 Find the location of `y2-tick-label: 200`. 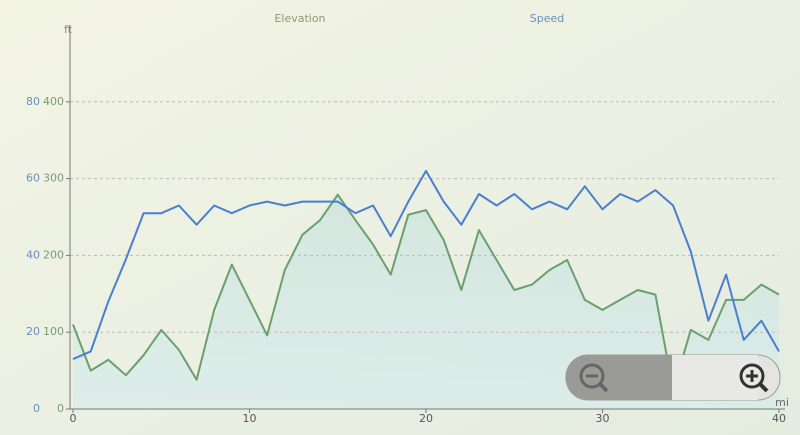

y2-tick-label: 200 is located at coordinates (53, 254).